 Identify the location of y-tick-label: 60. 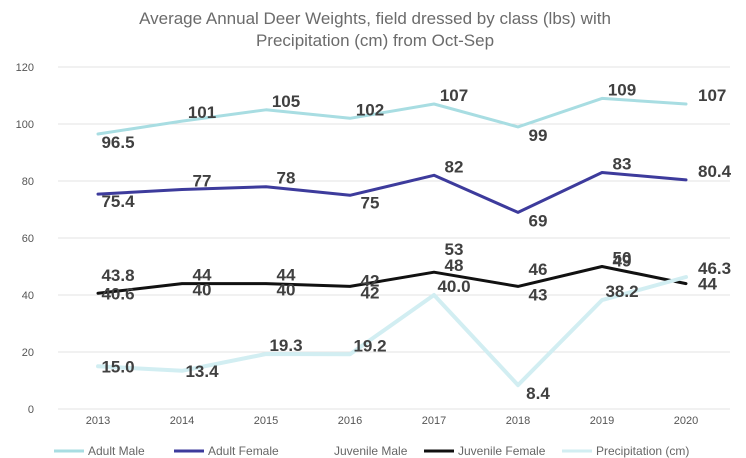
(28, 239).